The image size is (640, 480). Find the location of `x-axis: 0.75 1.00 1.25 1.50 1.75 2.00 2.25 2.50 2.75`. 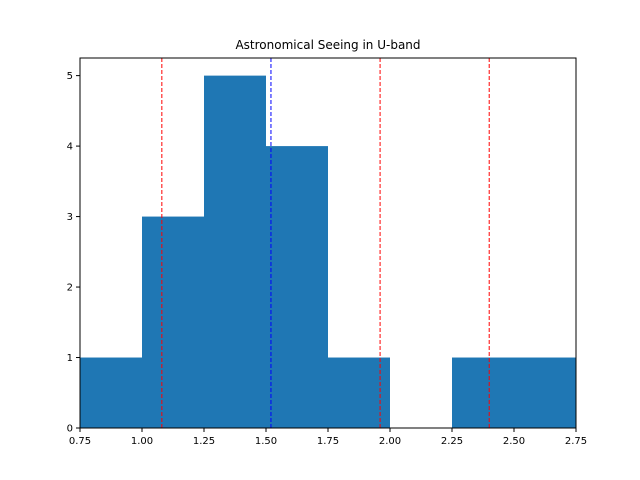

x-axis: 0.75 1.00 1.25 1.50 1.75 2.00 2.25 2.50 2.75 is located at coordinates (328, 437).